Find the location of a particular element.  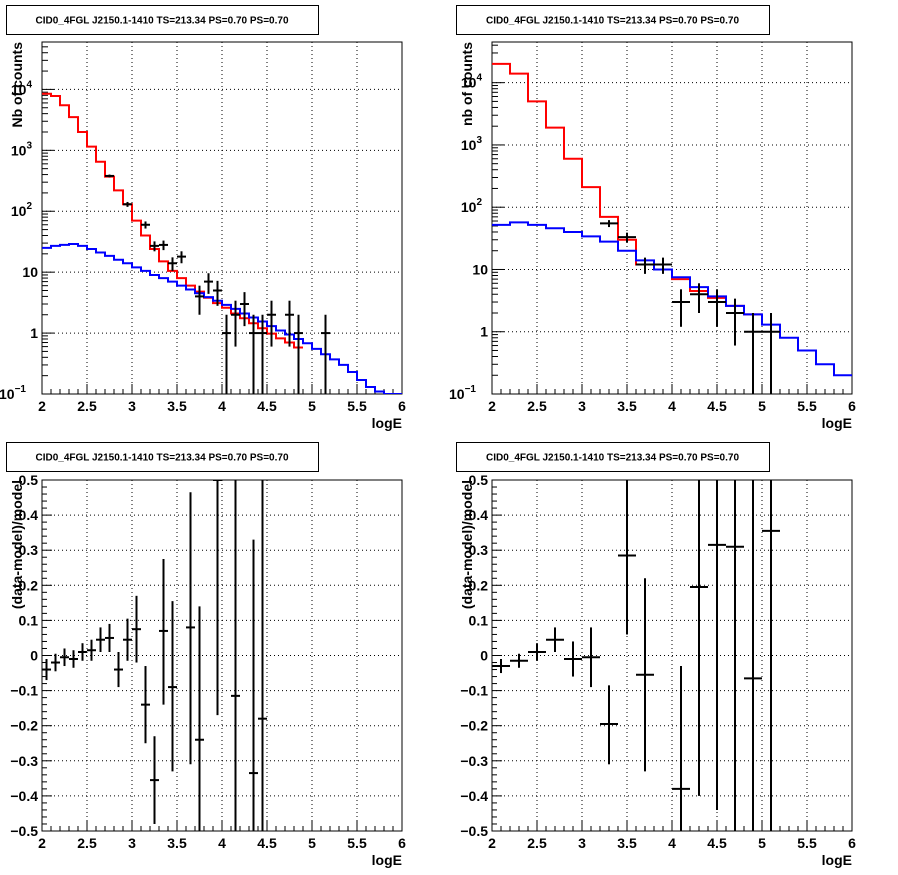

x-tick-label: 3.5 is located at coordinates (627, 406).